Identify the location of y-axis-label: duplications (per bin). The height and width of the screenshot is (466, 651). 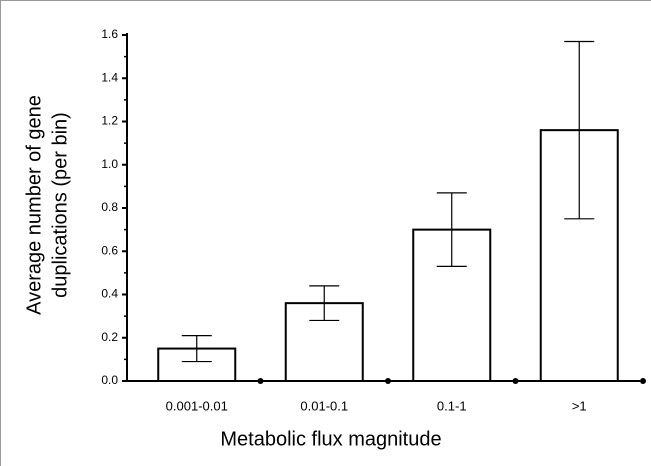
(60, 205).